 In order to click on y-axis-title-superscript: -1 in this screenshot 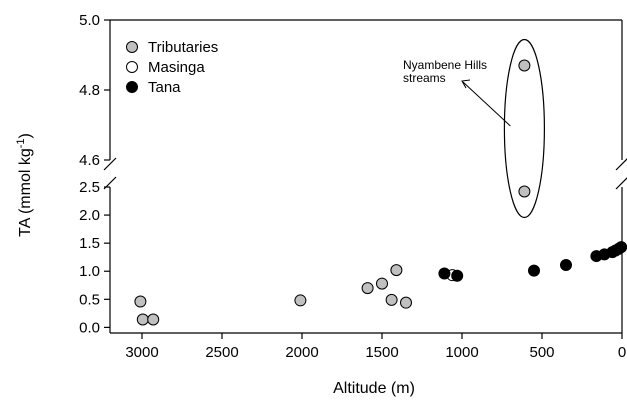, I will do `click(21, 143)`.